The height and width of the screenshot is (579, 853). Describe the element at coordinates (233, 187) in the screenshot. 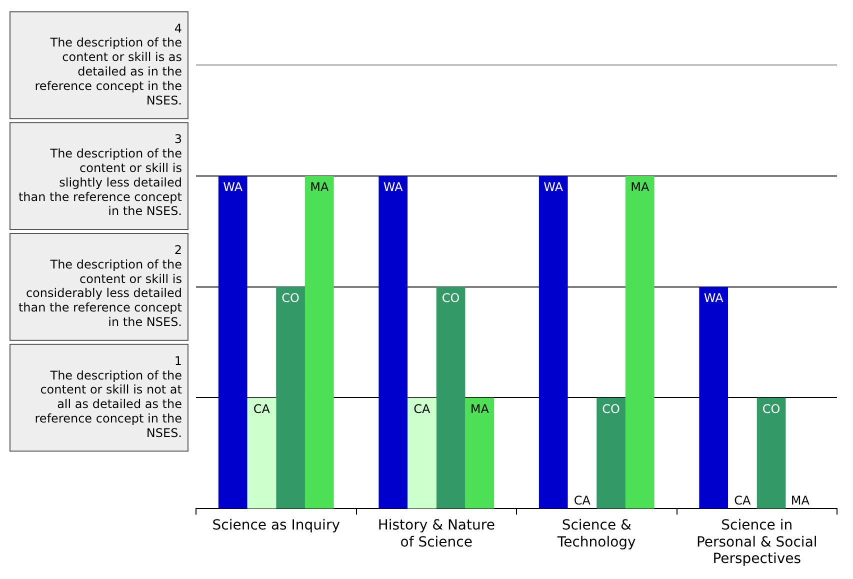

I see `series-label: WA` at that location.